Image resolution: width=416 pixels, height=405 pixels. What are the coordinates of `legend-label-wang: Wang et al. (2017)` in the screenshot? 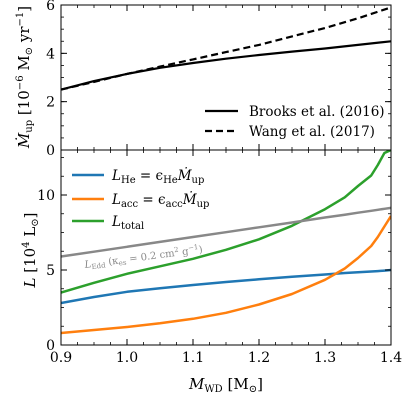 It's located at (312, 132).